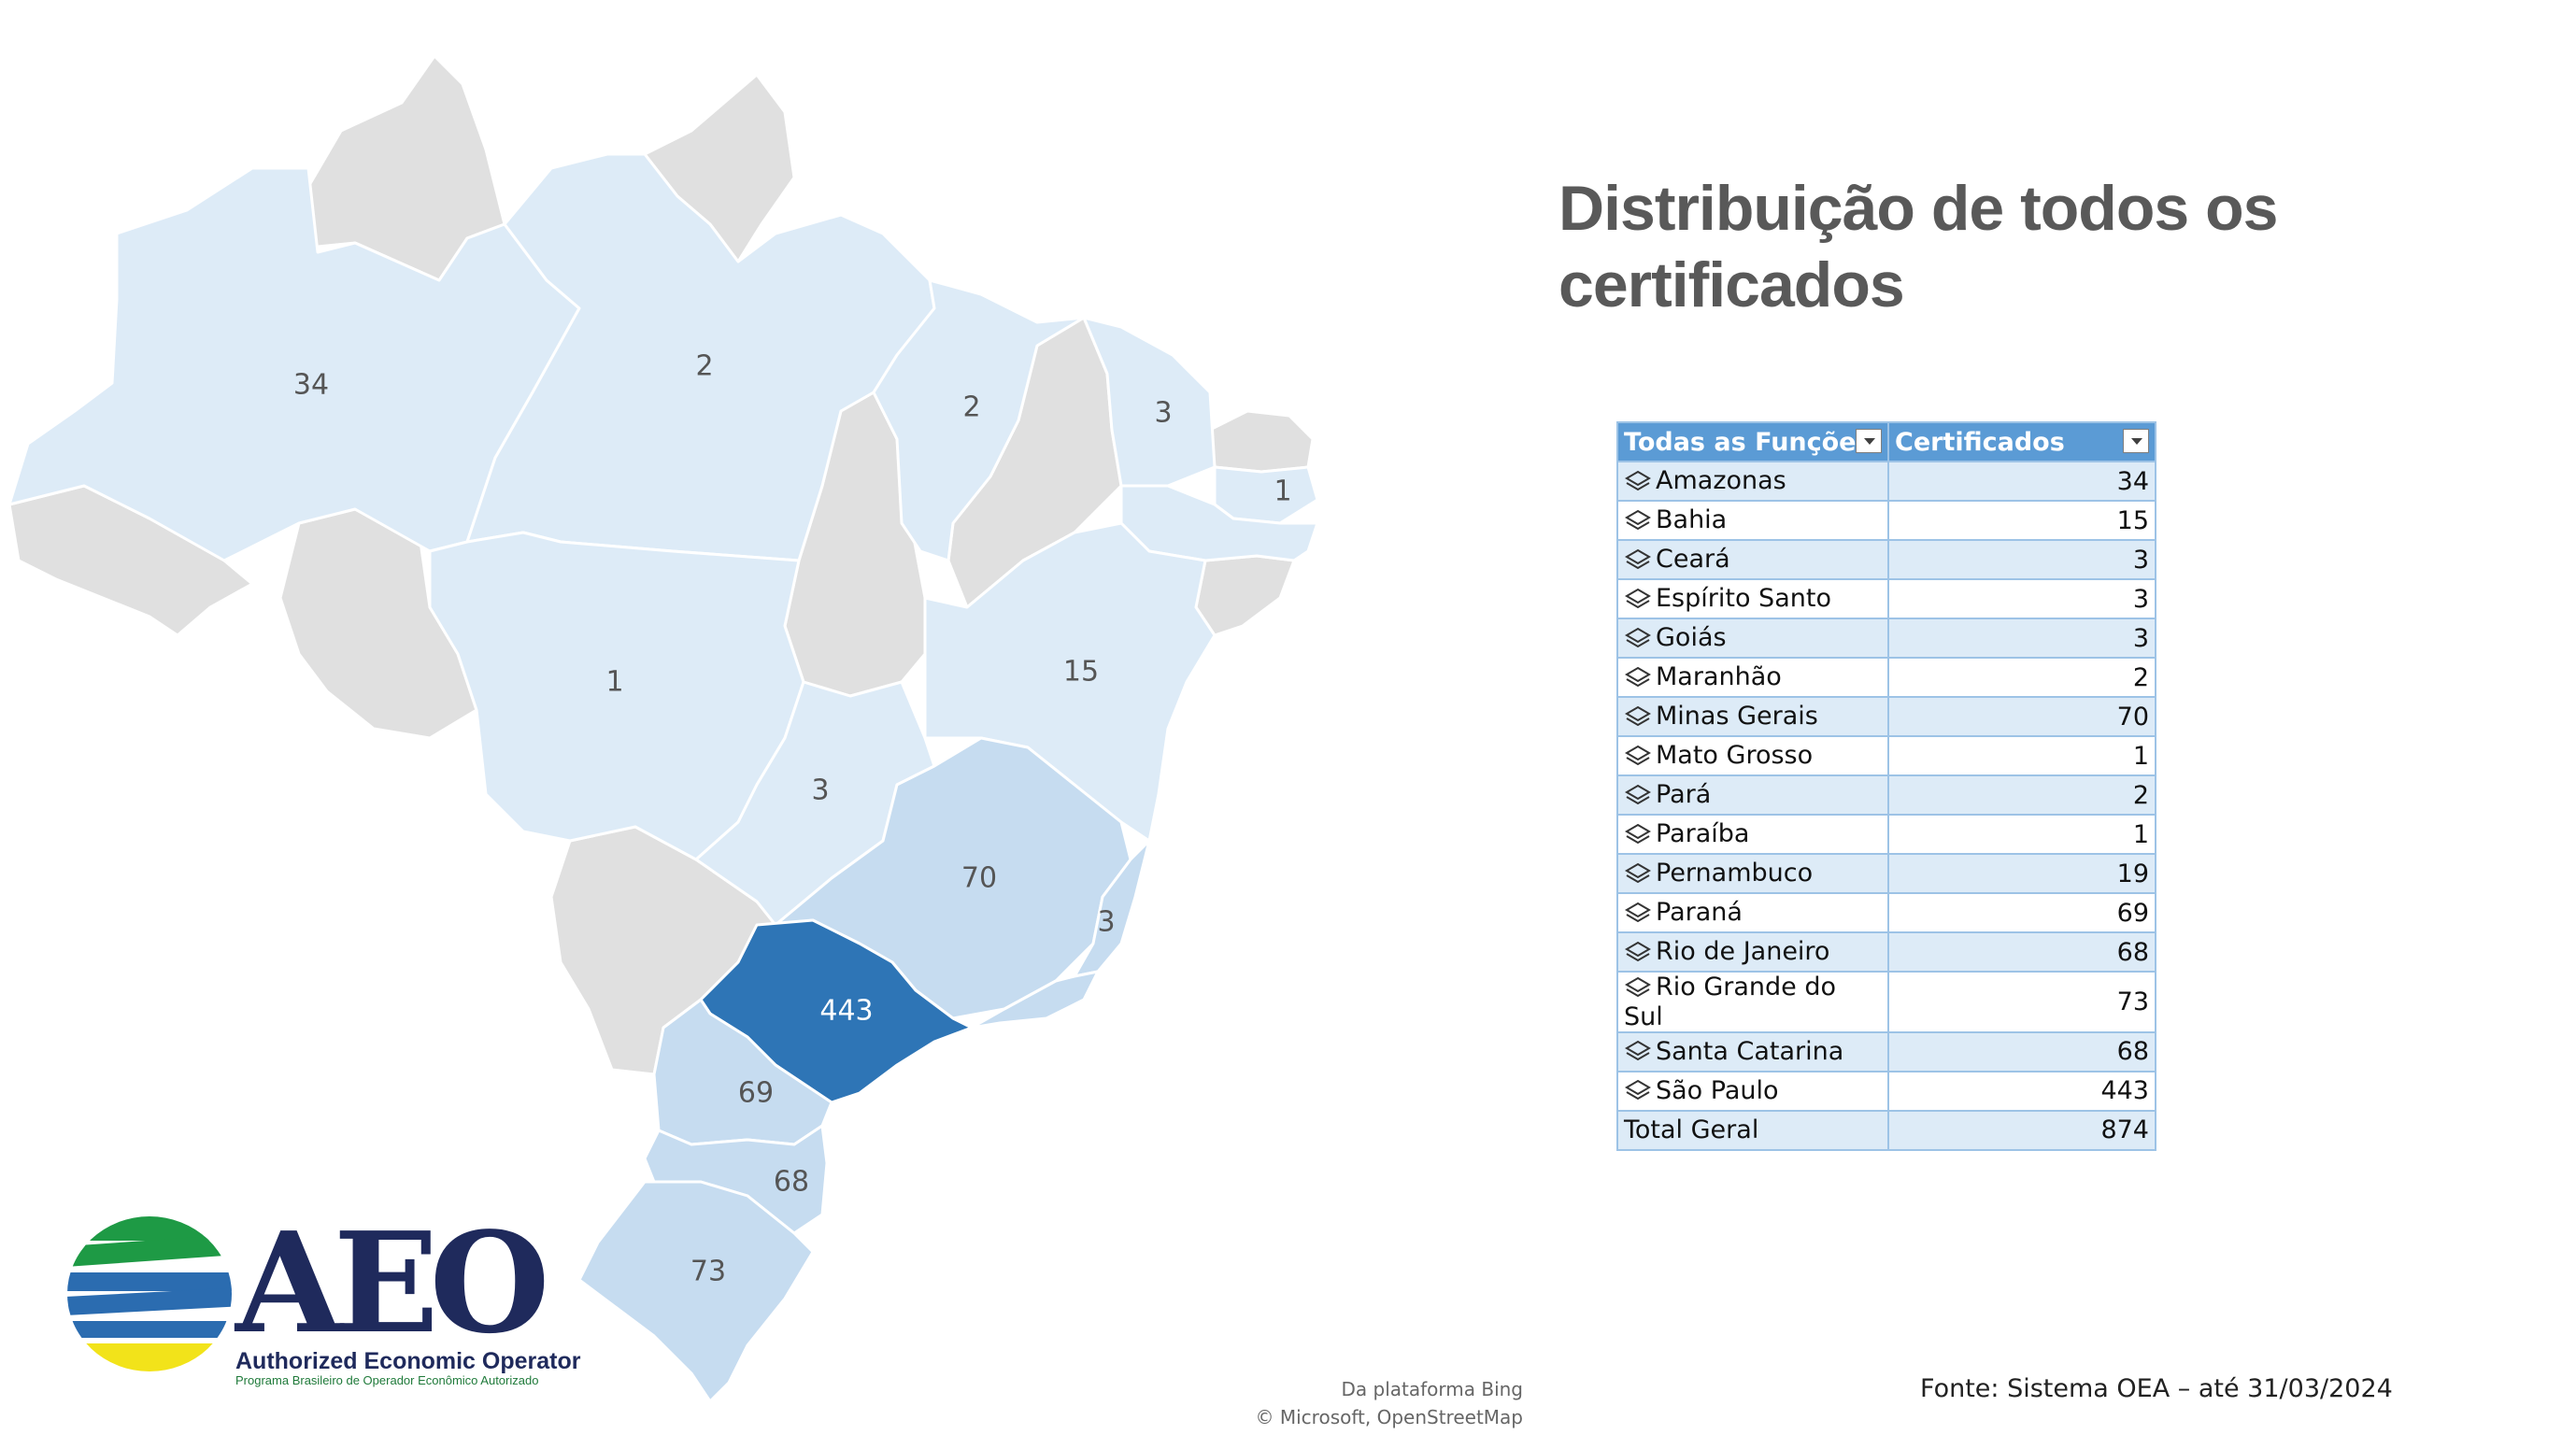  Describe the element at coordinates (1693, 560) in the screenshot. I see `state-name: Ceará` at that location.